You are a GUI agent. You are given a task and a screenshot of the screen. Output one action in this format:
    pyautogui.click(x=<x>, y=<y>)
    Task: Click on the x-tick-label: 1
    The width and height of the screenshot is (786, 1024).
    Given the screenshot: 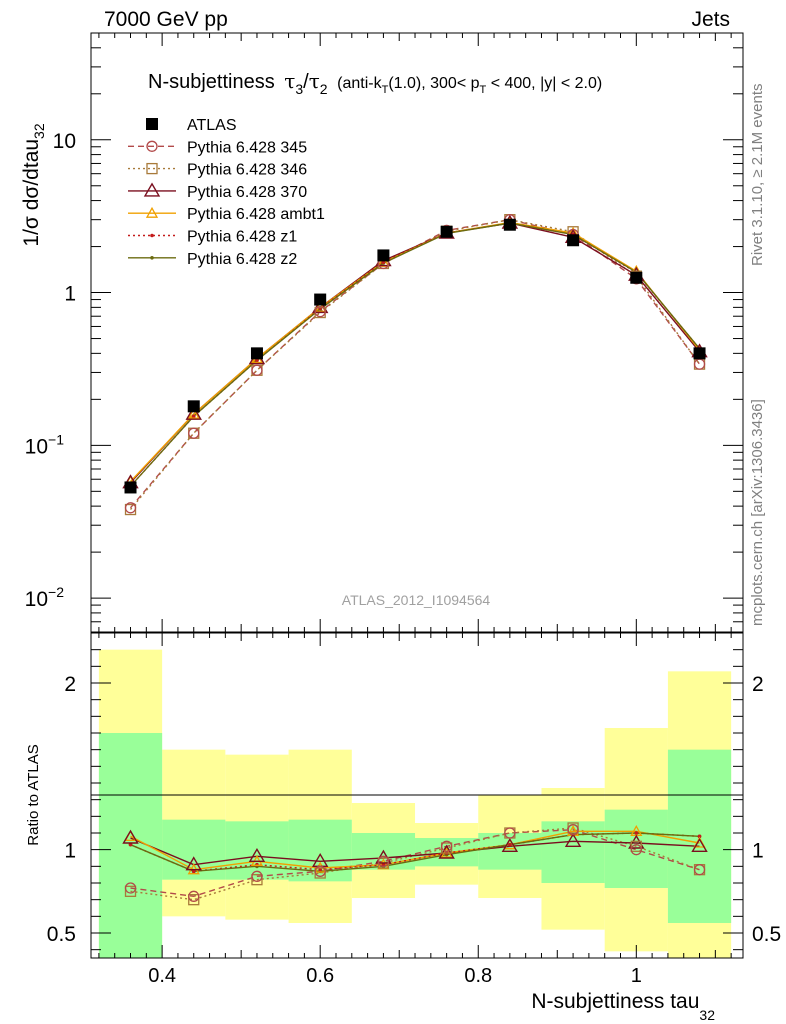 What is the action you would take?
    pyautogui.click(x=636, y=976)
    